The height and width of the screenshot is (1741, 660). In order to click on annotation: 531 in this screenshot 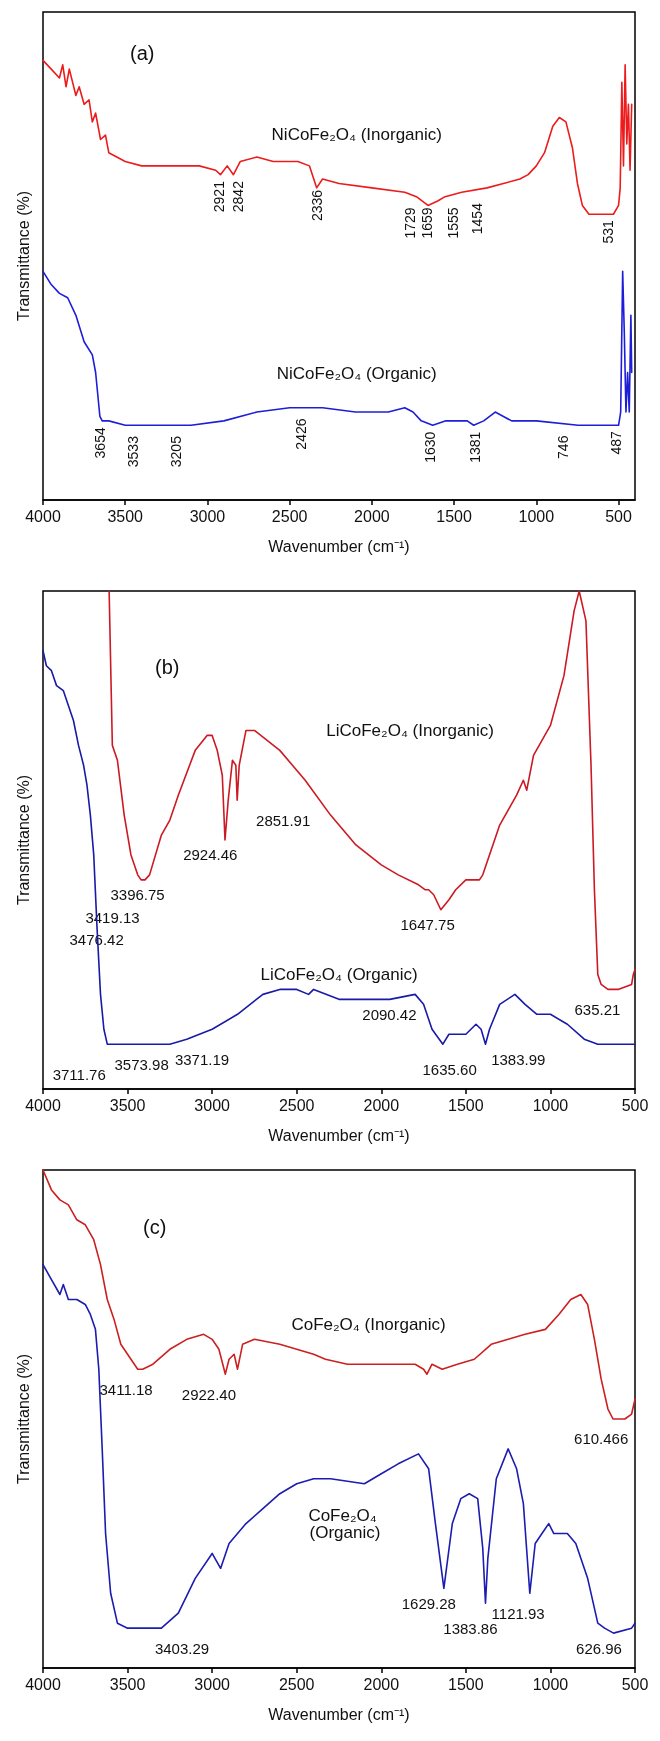, I will do `click(608, 231)`.